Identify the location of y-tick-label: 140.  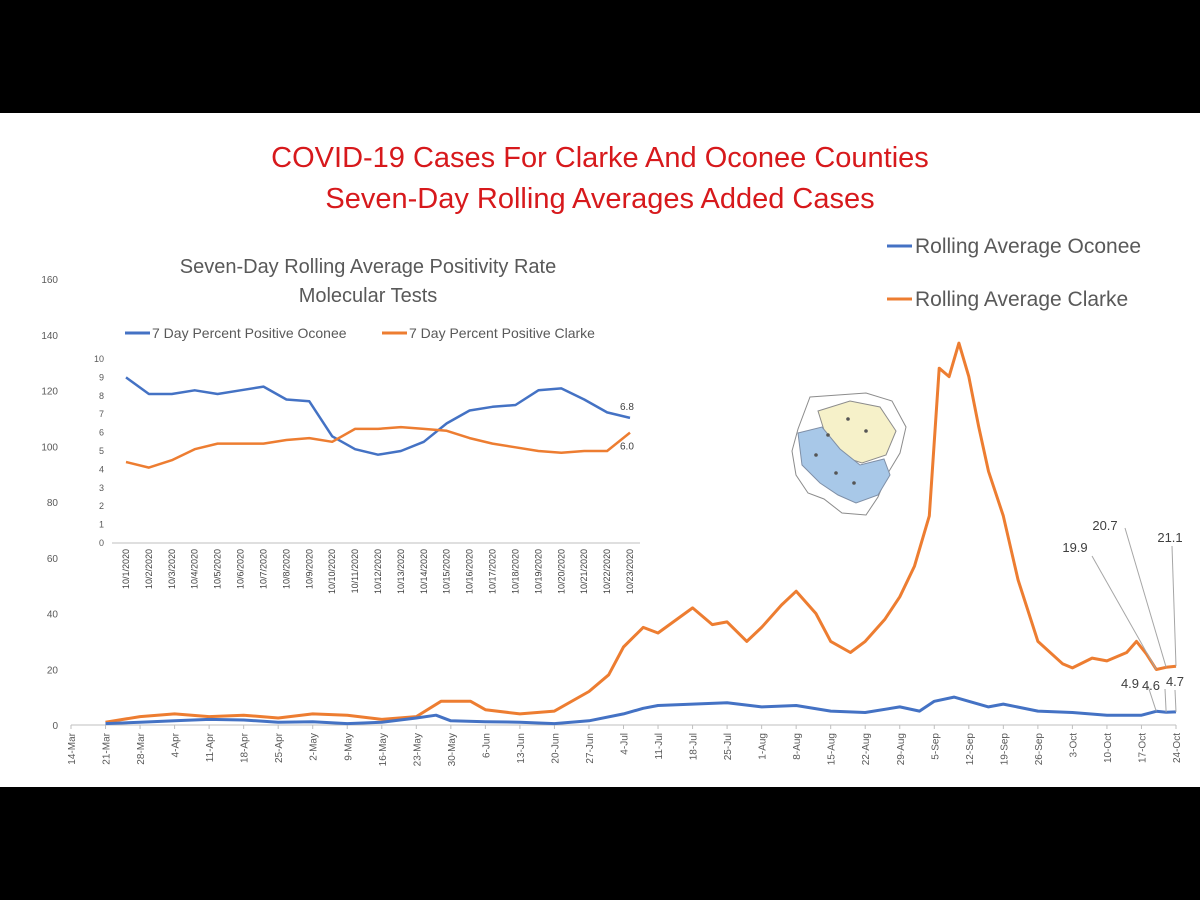
(49, 336).